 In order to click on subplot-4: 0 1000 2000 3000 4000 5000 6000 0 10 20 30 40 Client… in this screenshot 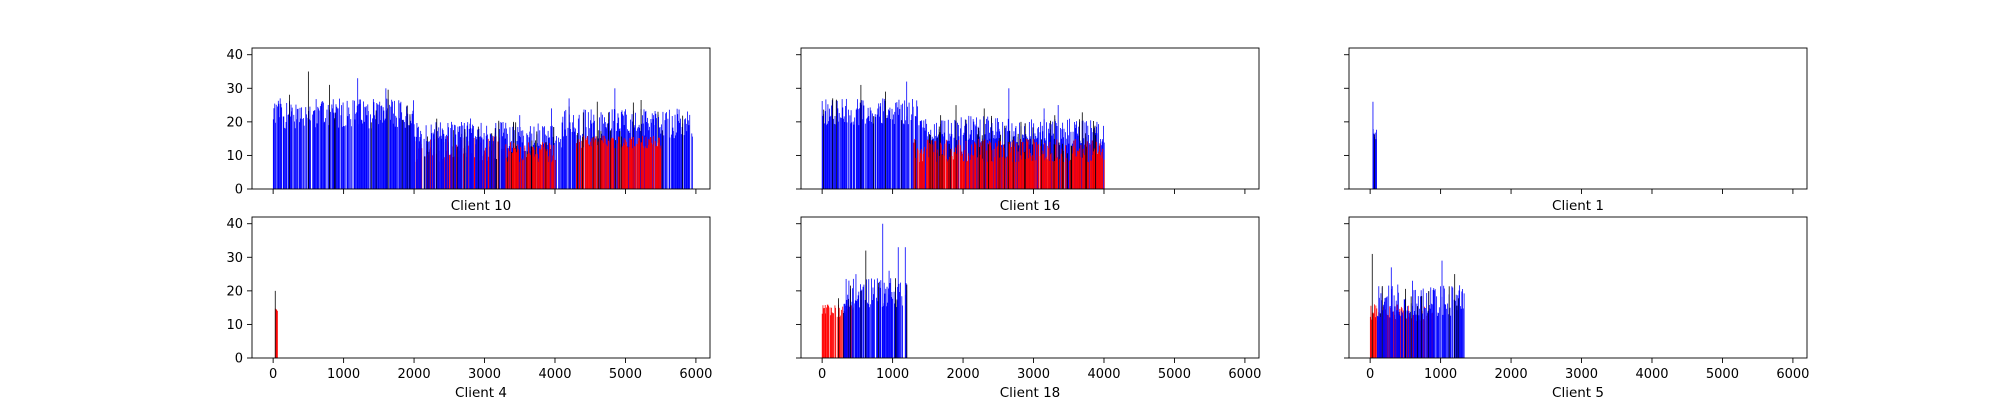, I will do `click(469, 308)`.